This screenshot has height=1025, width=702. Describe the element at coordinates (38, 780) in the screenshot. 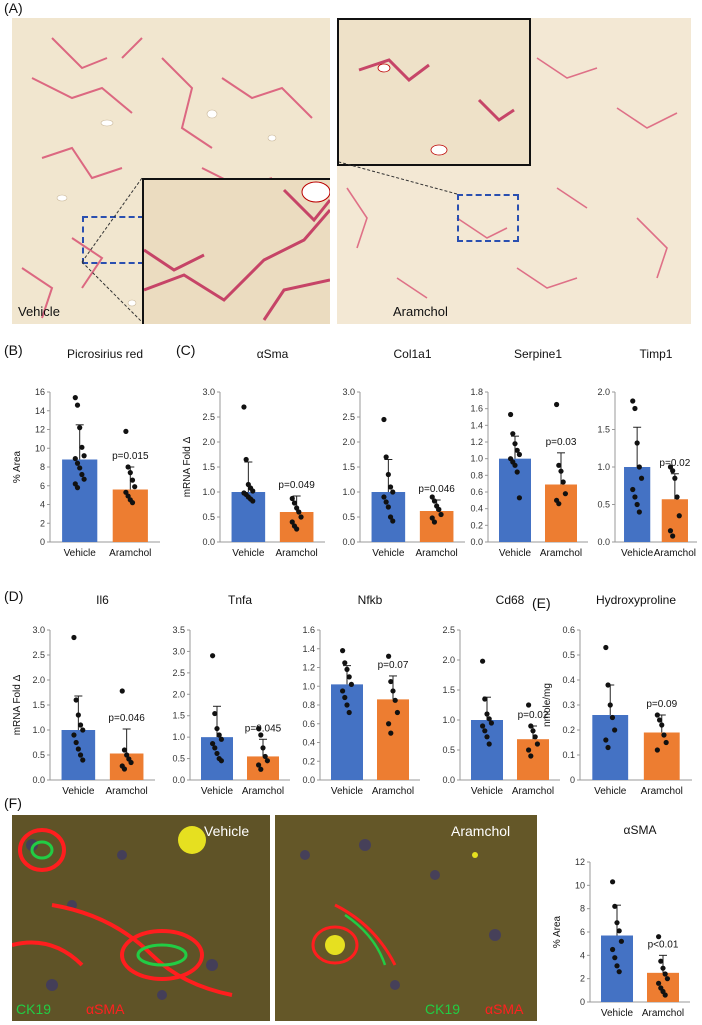

I see `il6-ytick-label: 0.0` at that location.